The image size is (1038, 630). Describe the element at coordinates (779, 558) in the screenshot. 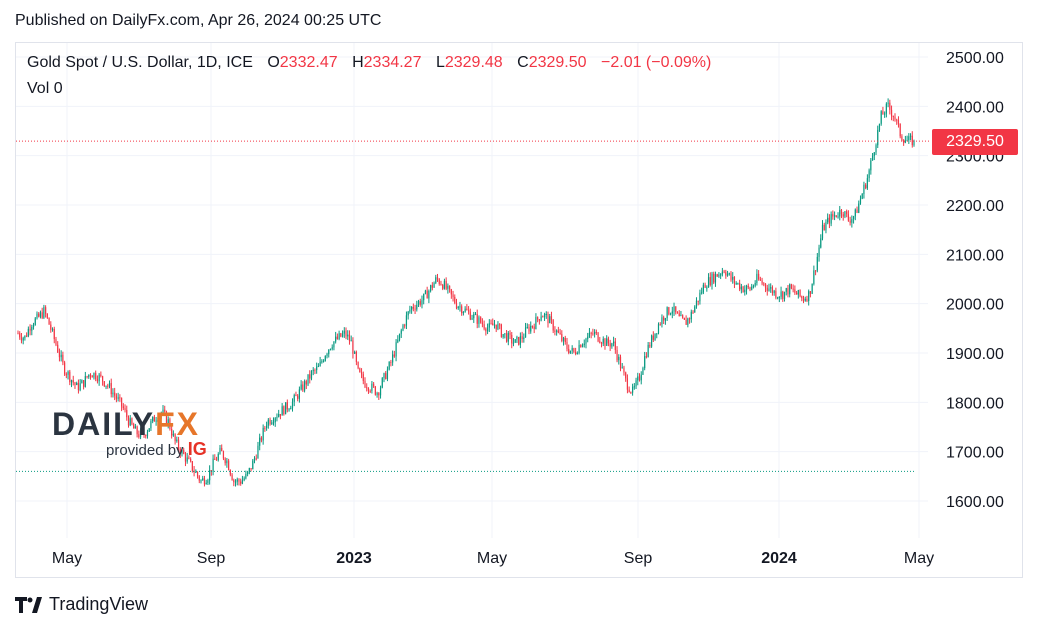

I see `x-tick-label: 2024` at that location.